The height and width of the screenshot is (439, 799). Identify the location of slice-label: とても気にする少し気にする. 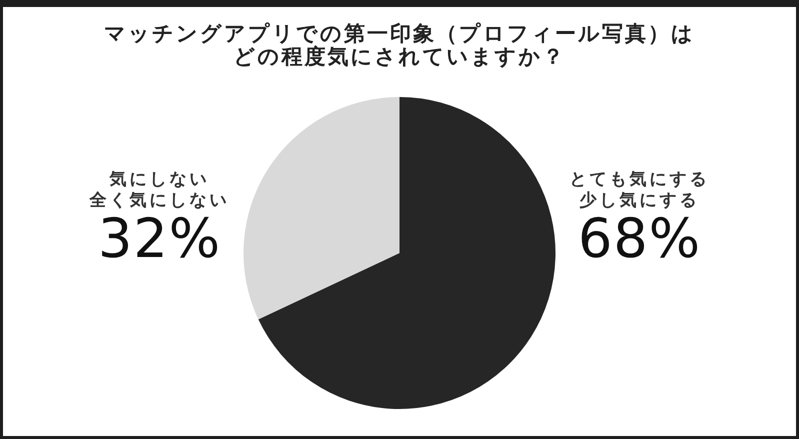
(640, 189).